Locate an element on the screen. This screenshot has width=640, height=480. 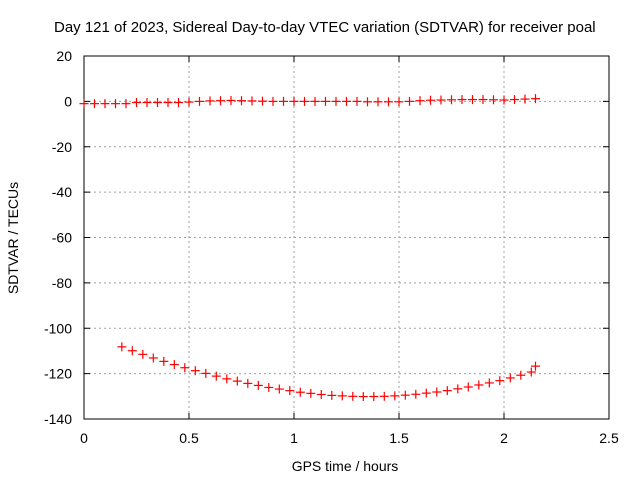
y-tick-label: -120 is located at coordinates (58, 374).